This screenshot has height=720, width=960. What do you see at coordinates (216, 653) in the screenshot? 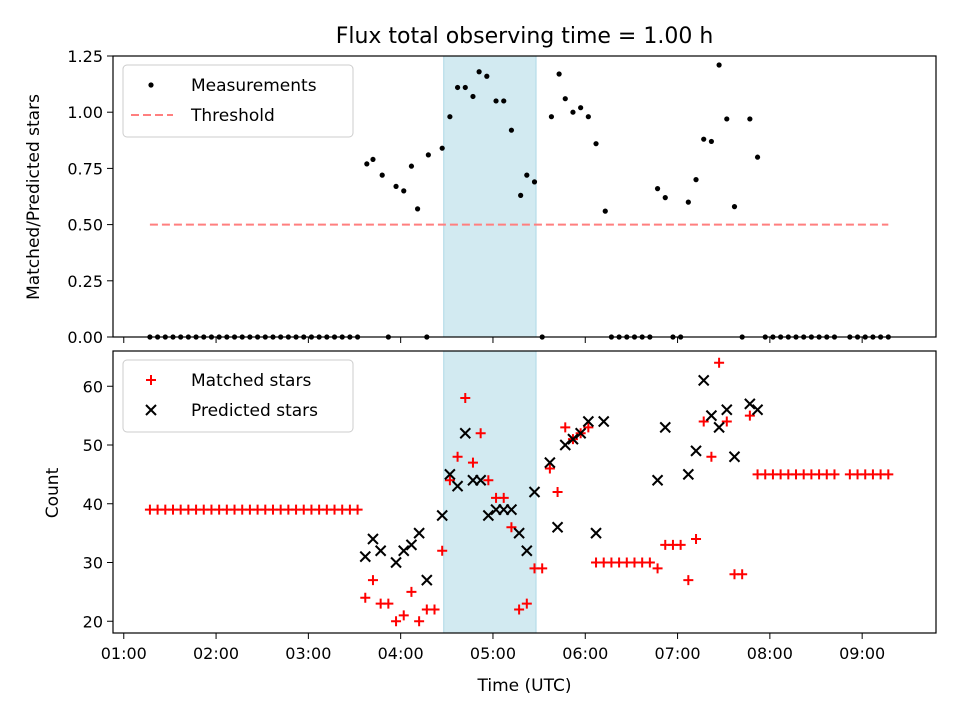
I see `x-tick-label: 02:00` at bounding box center [216, 653].